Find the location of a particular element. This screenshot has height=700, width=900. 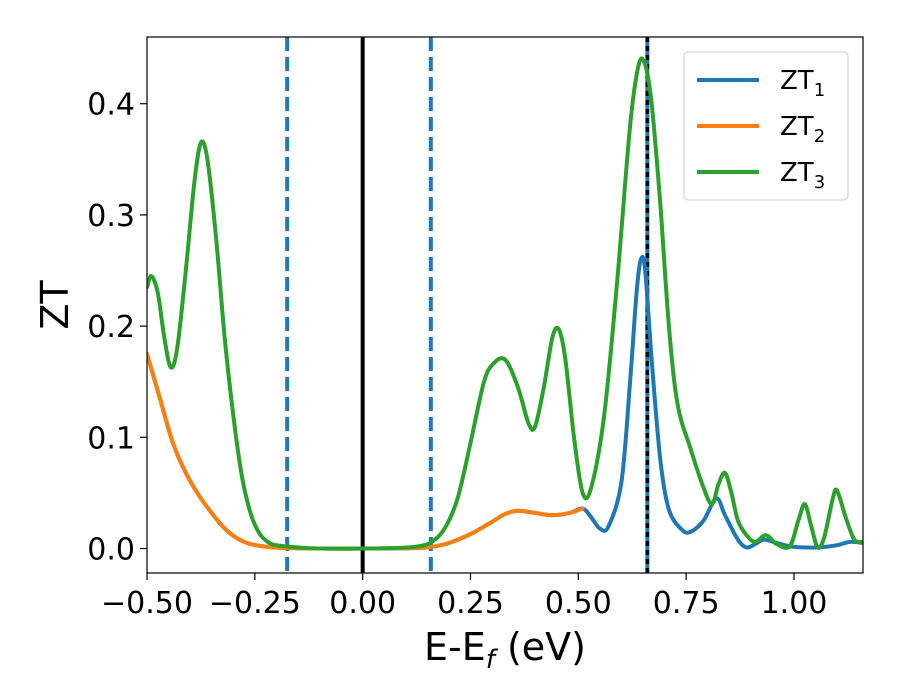

legend-label-zt1: ZT1 is located at coordinates (802, 83).